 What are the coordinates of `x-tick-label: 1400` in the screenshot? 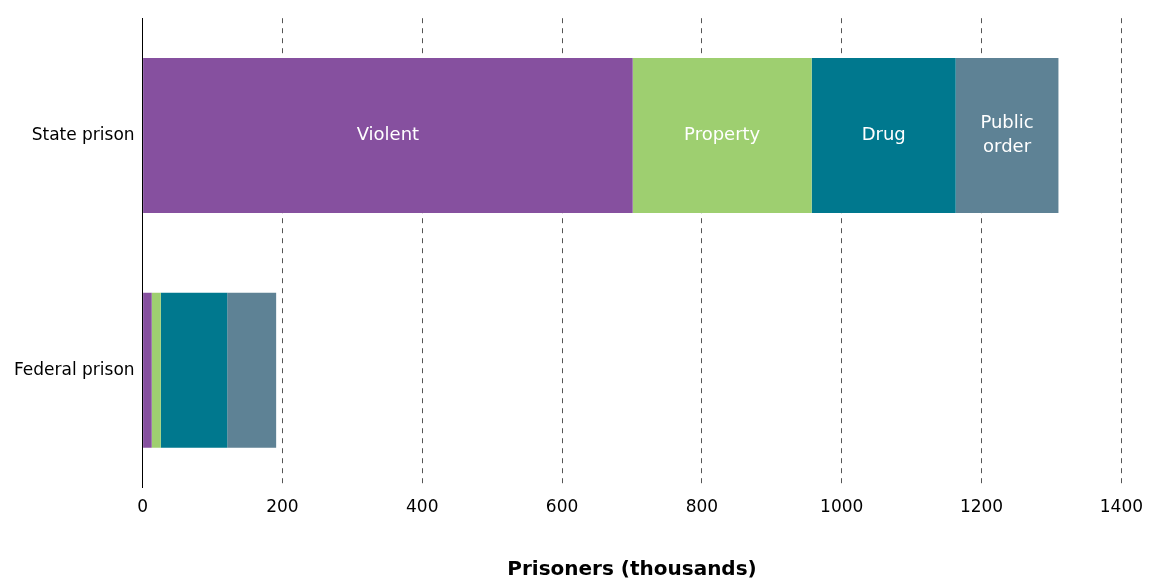 It's located at (1121, 506).